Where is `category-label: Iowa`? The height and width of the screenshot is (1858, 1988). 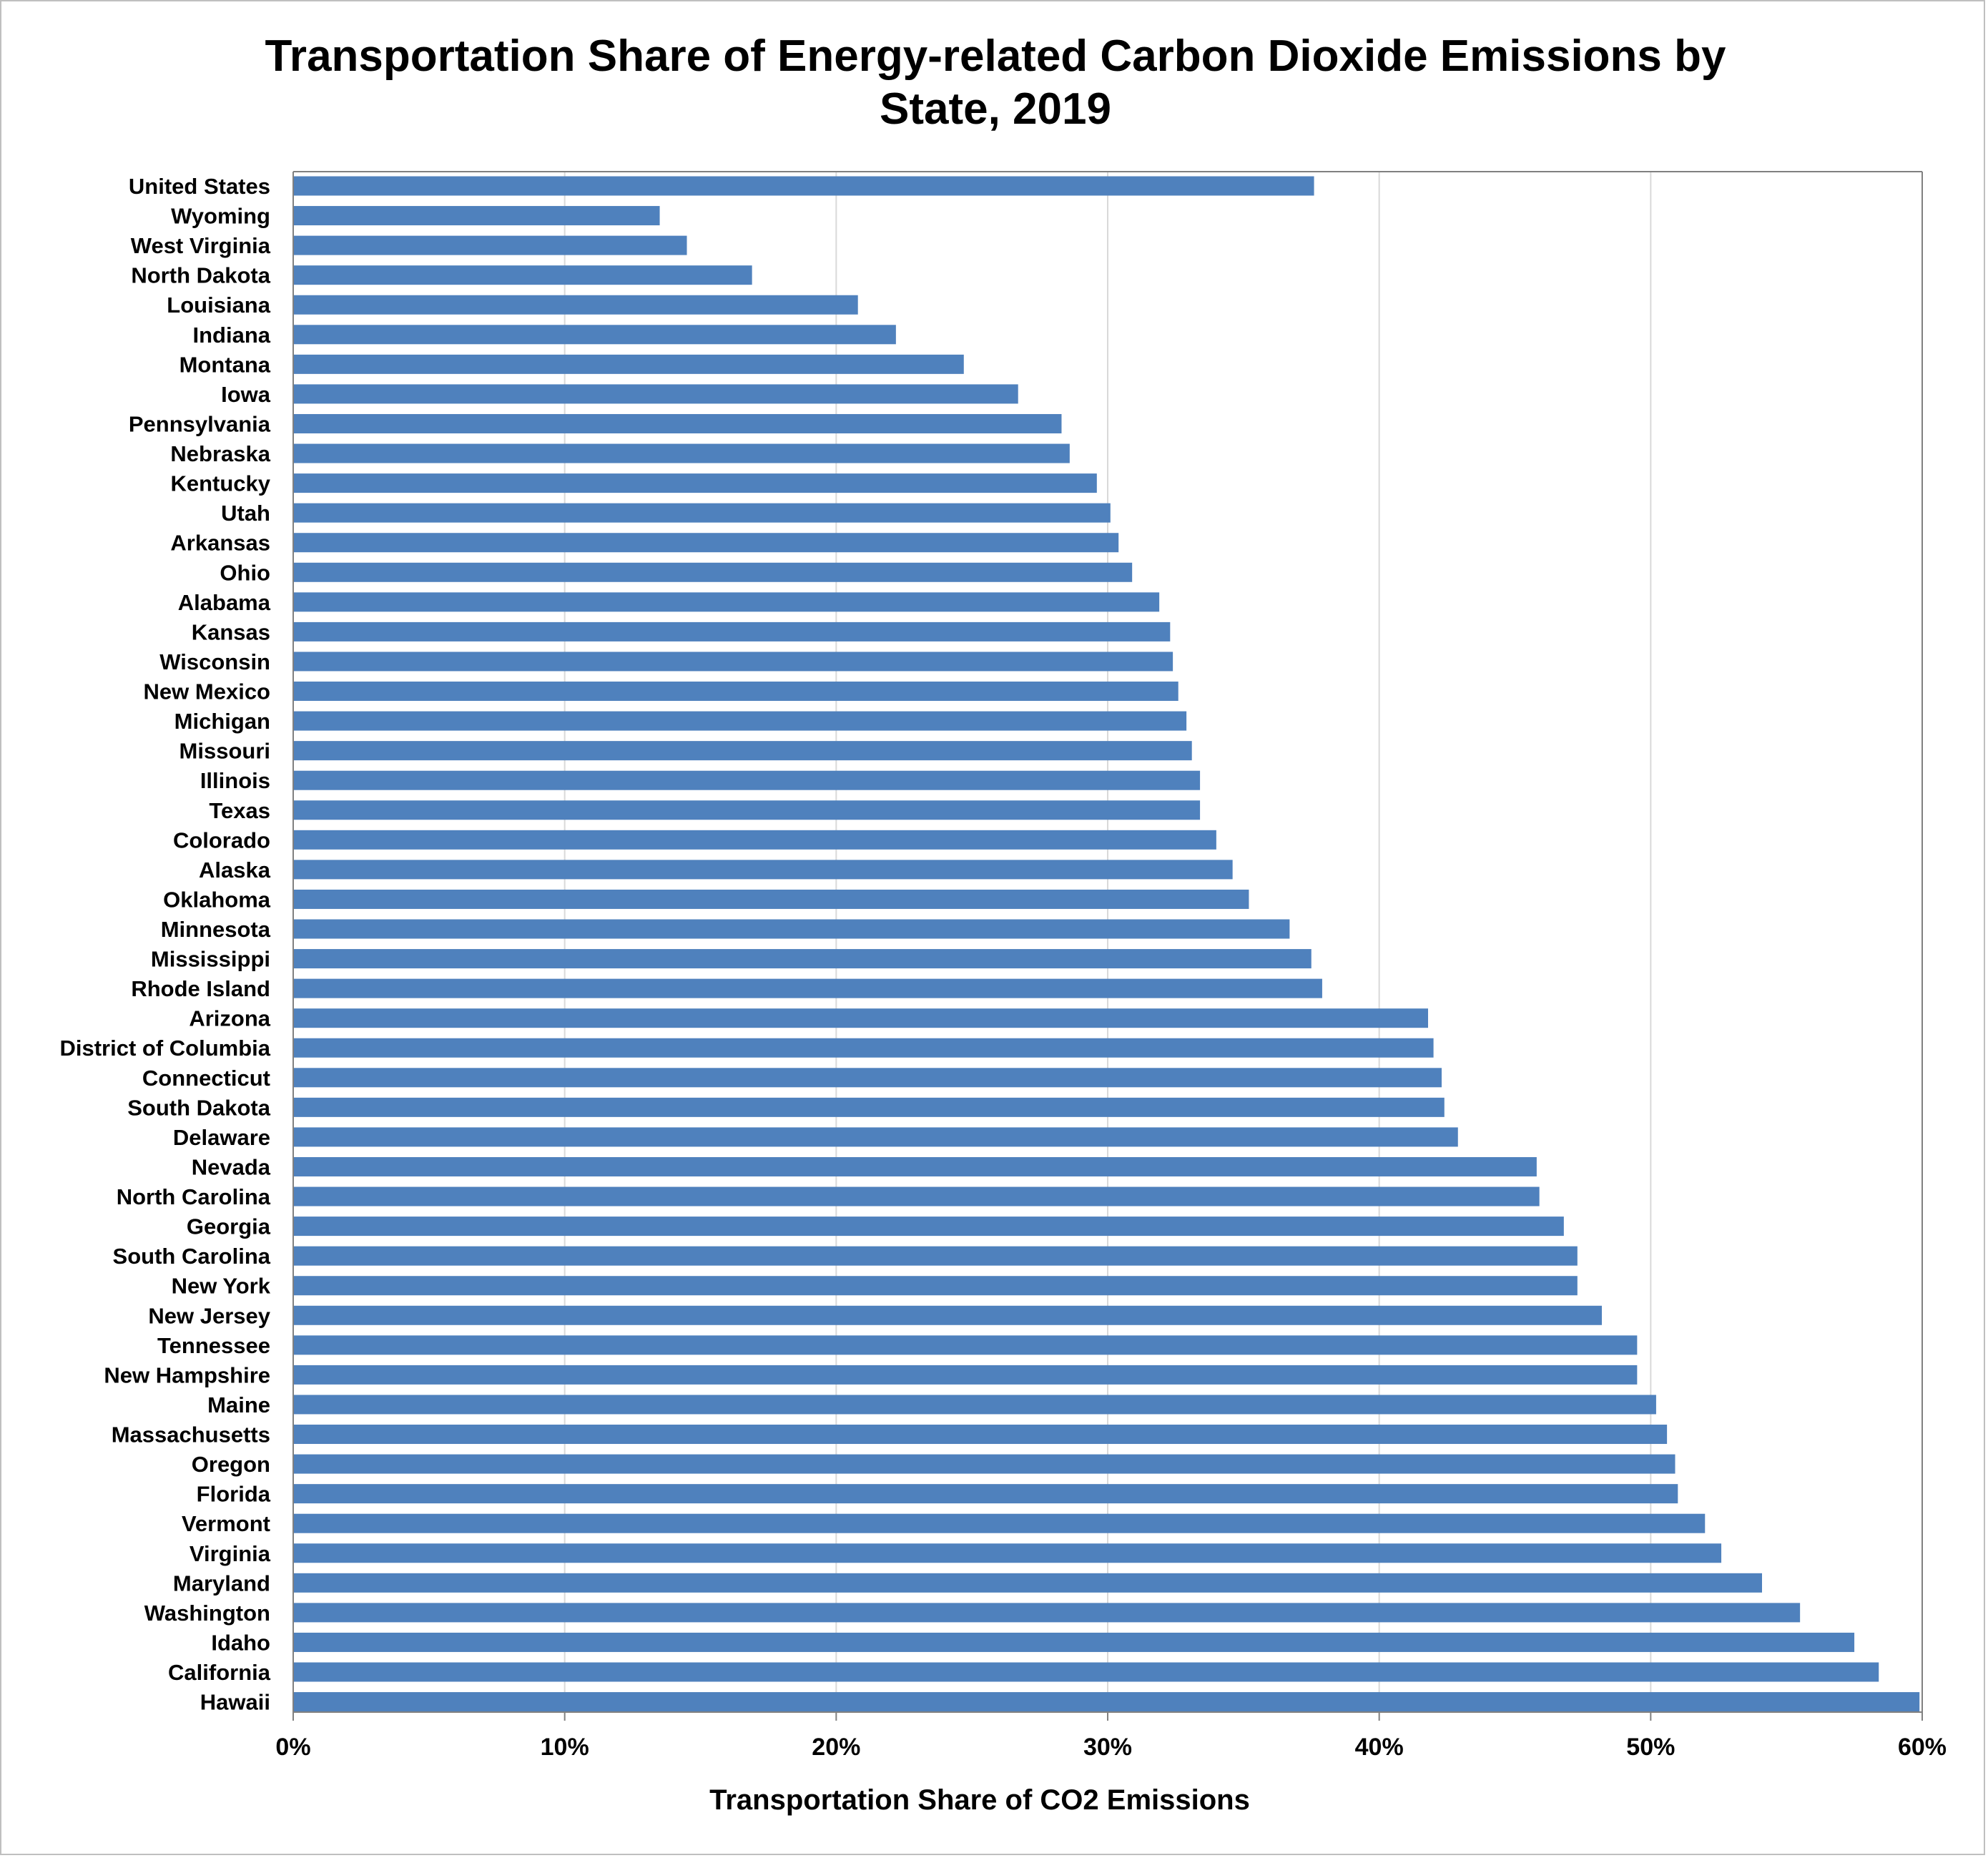 category-label: Iowa is located at coordinates (246, 394).